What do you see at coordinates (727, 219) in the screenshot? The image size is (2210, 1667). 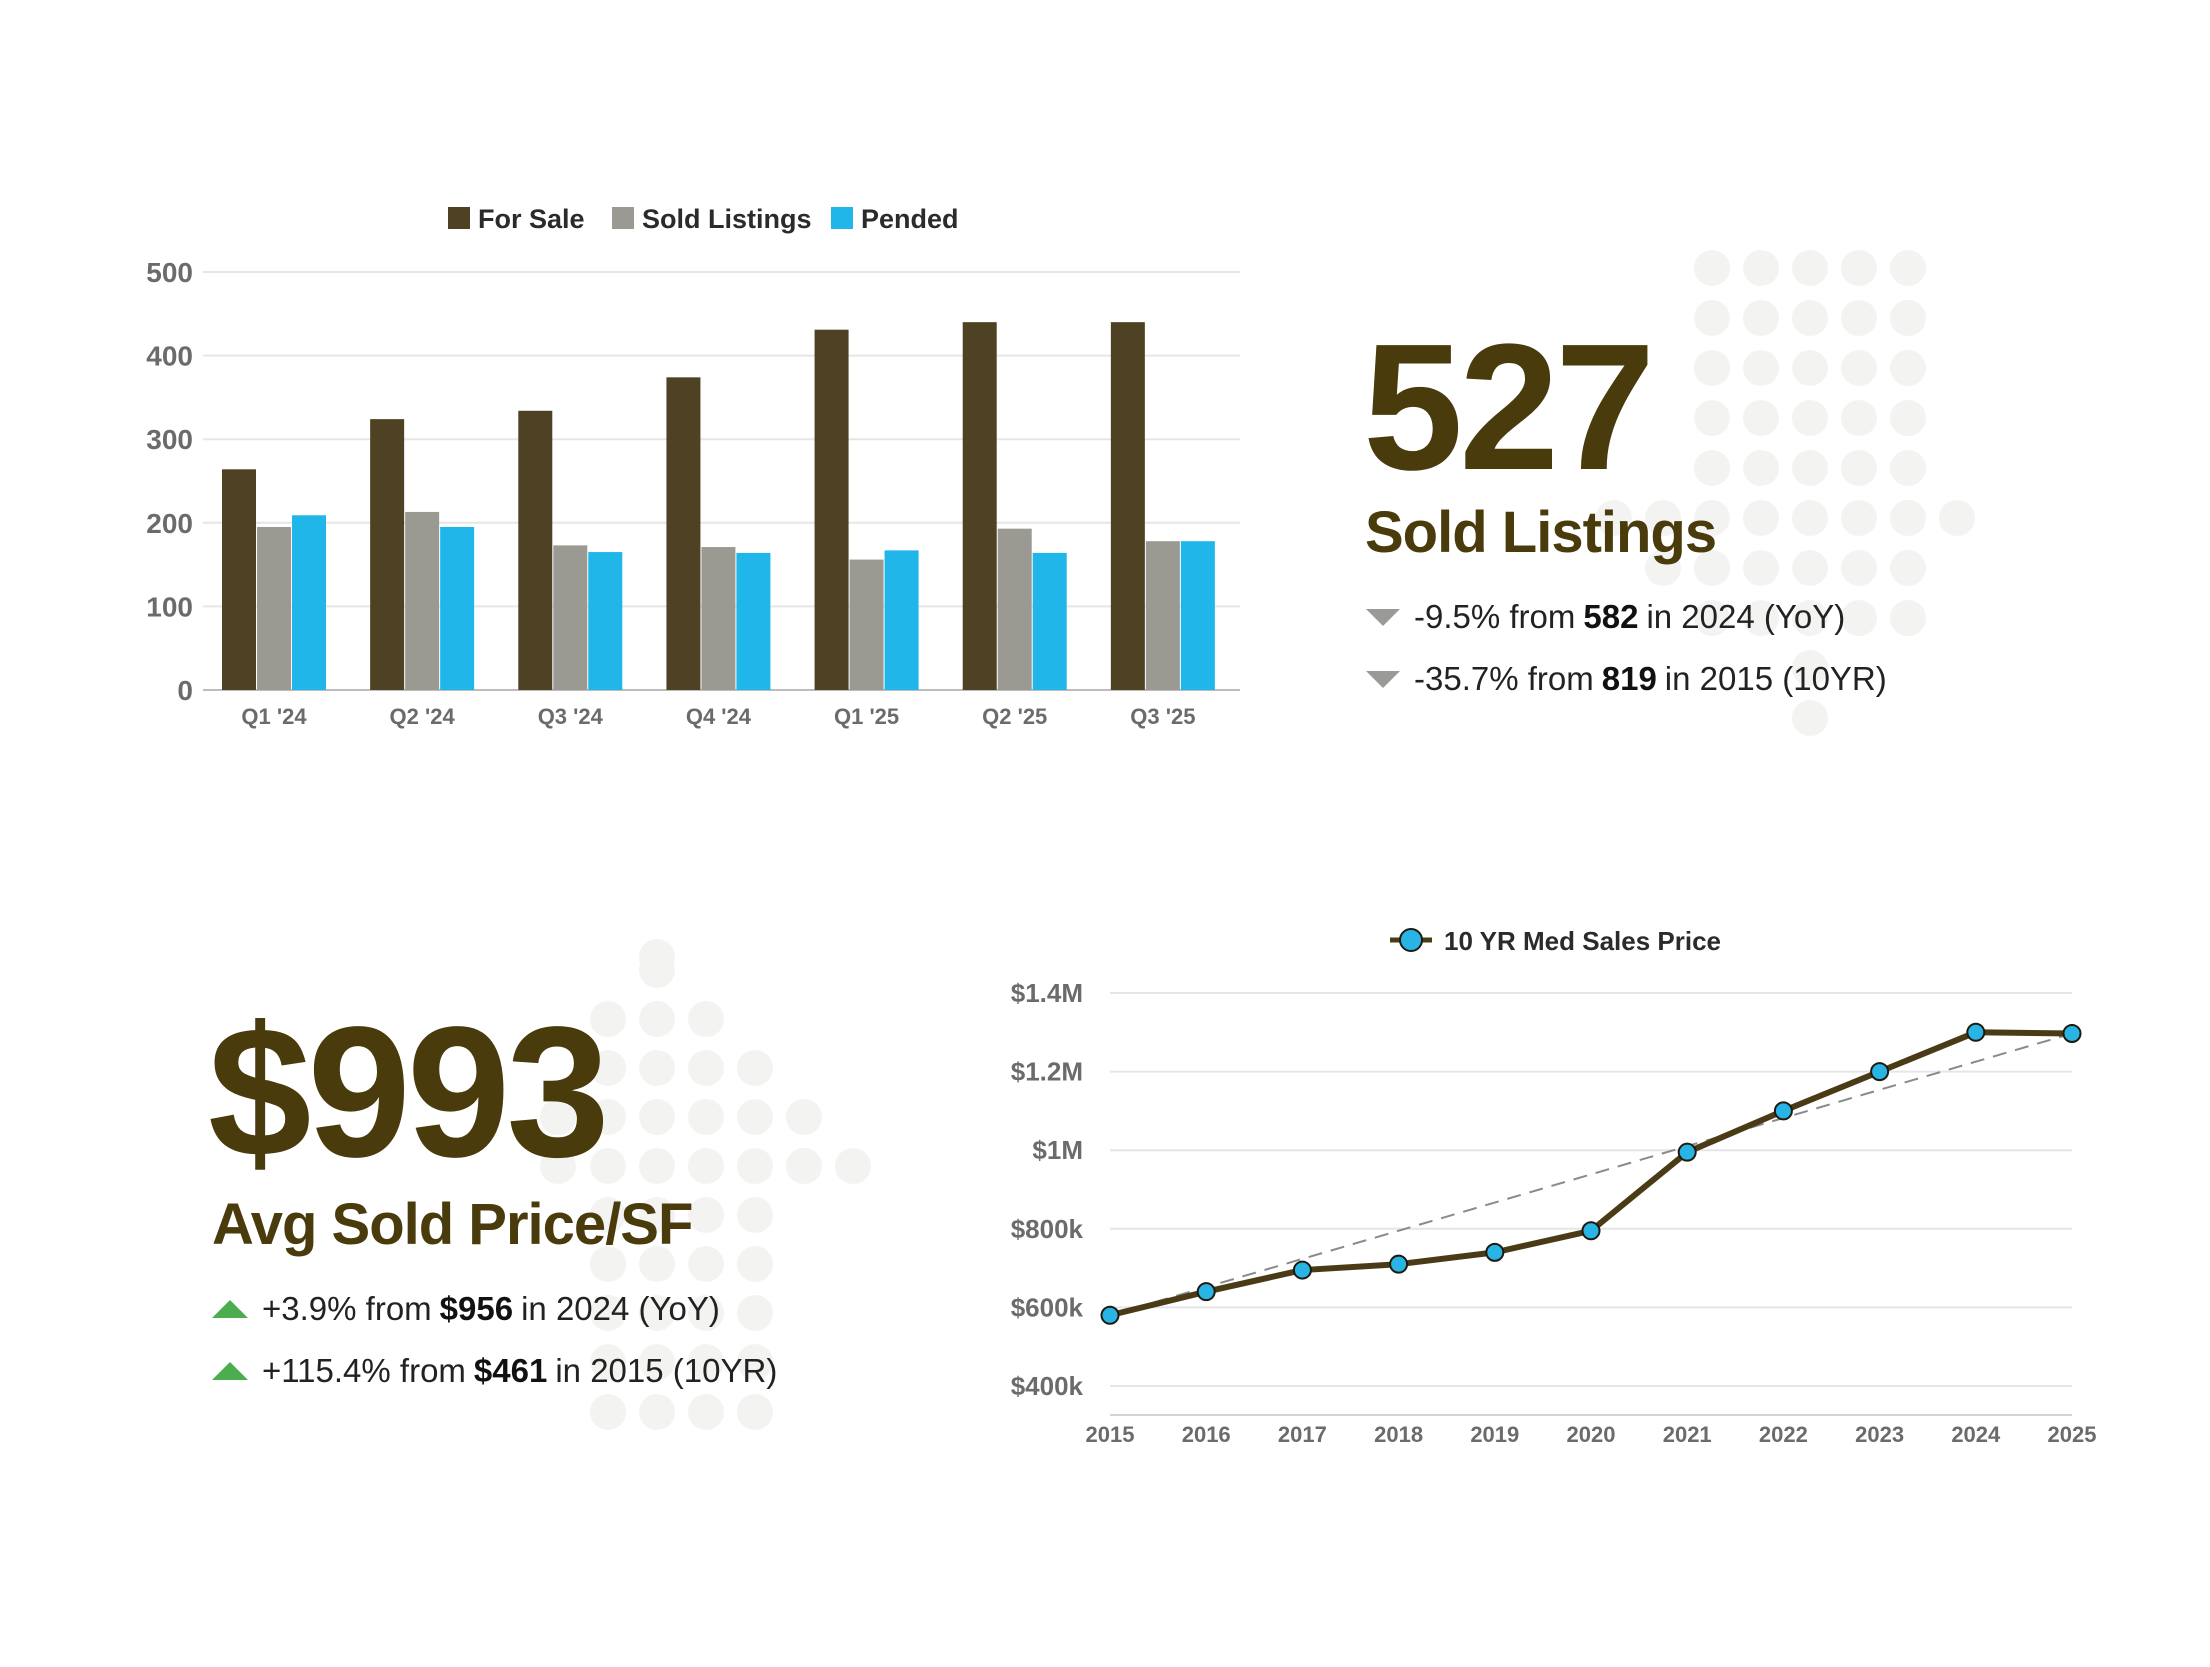 I see `legend-label: Sold Listings` at bounding box center [727, 219].